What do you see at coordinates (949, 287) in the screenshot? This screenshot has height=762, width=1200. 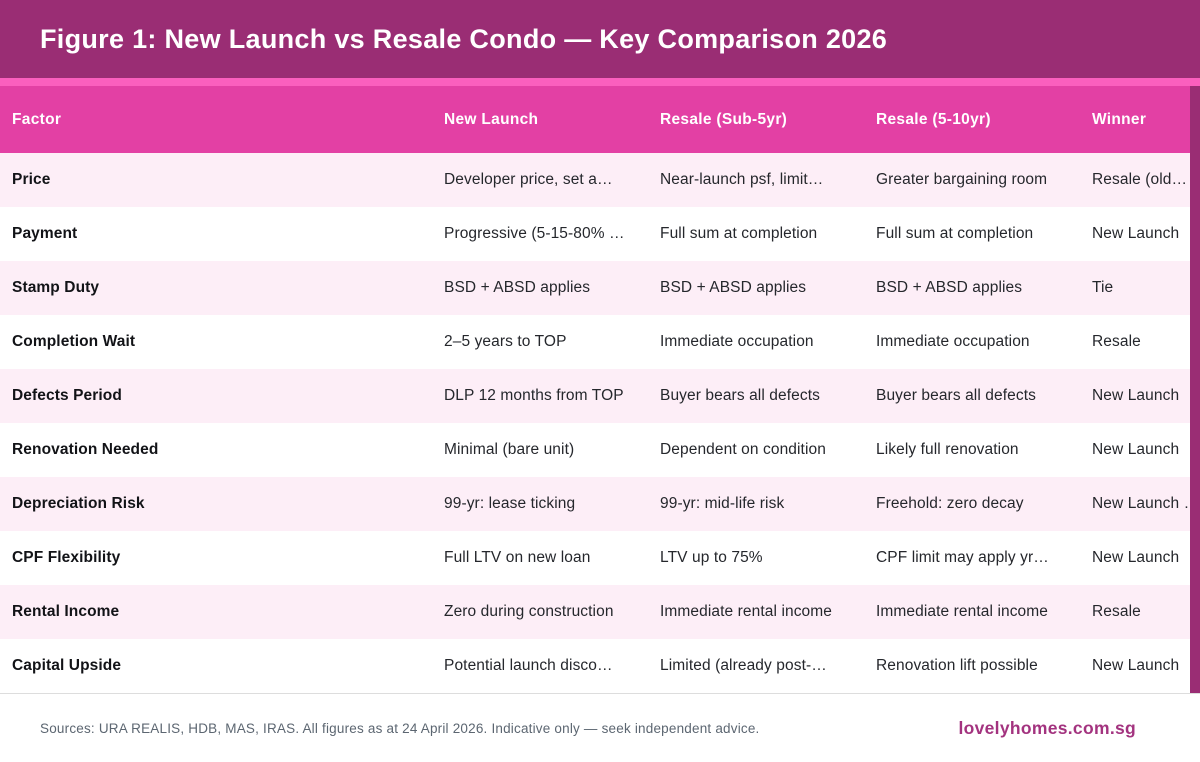 I see `cell-resale-5-10: BSD + ABSD applies` at bounding box center [949, 287].